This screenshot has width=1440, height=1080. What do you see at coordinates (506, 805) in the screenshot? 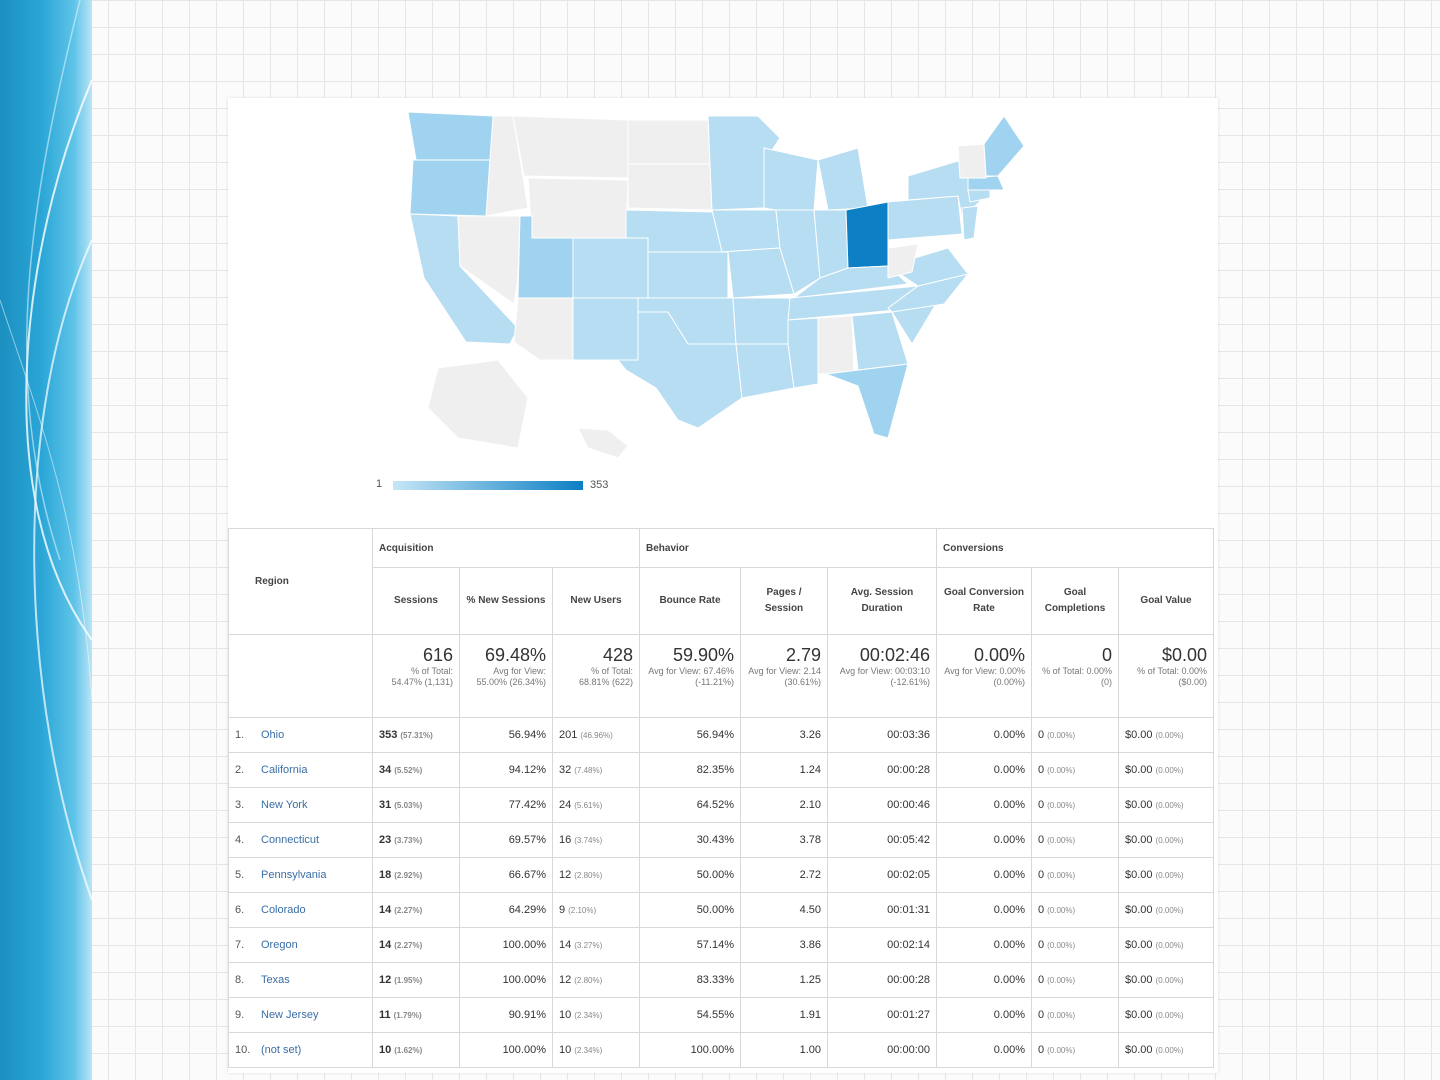
I see `pct-new-cell: 77.42%` at bounding box center [506, 805].